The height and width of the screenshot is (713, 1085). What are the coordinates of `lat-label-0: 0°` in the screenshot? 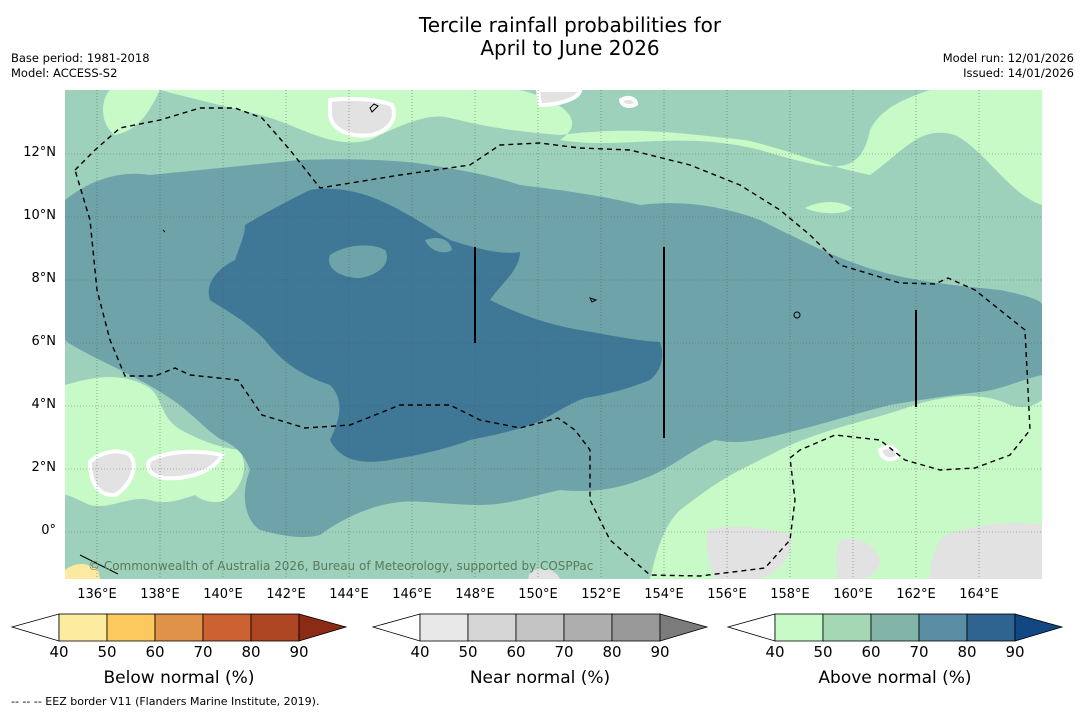 It's located at (48, 530).